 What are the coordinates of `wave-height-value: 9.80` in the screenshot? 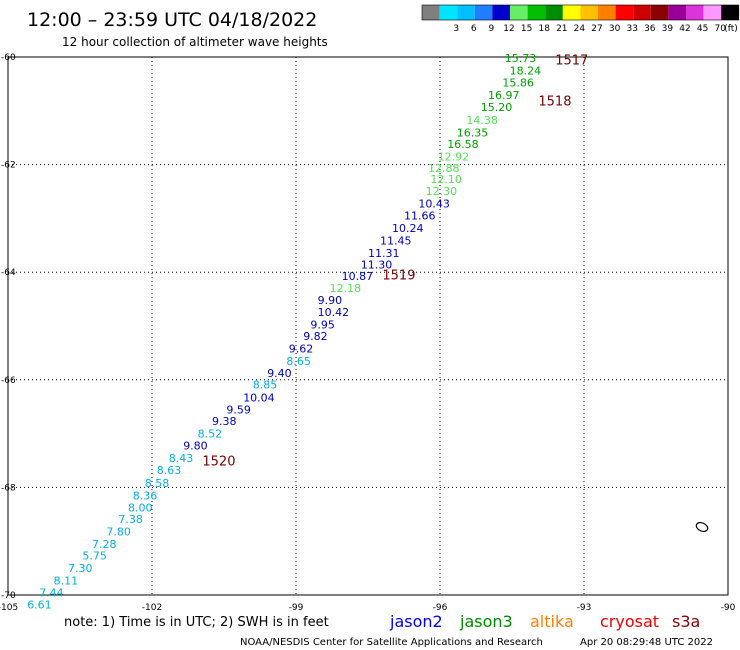 It's located at (195, 445).